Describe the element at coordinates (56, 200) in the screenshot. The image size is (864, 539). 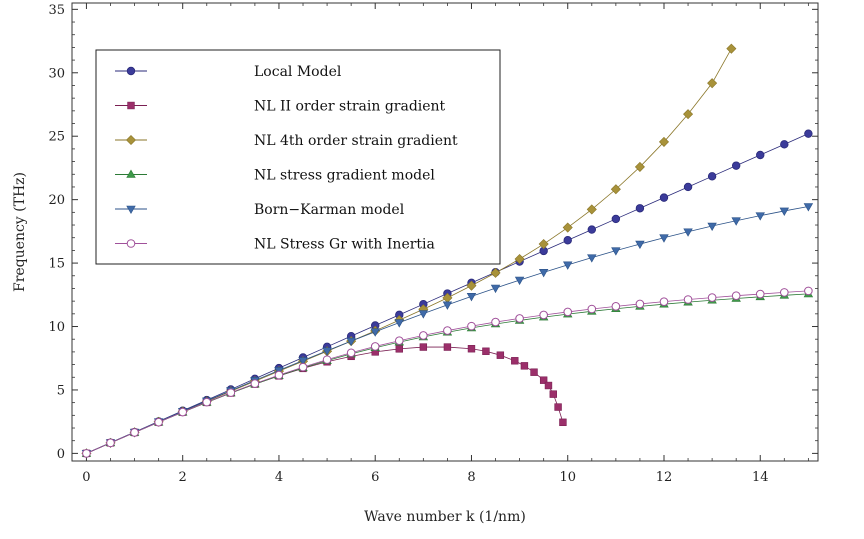
I see `y-tick-label: 20` at that location.